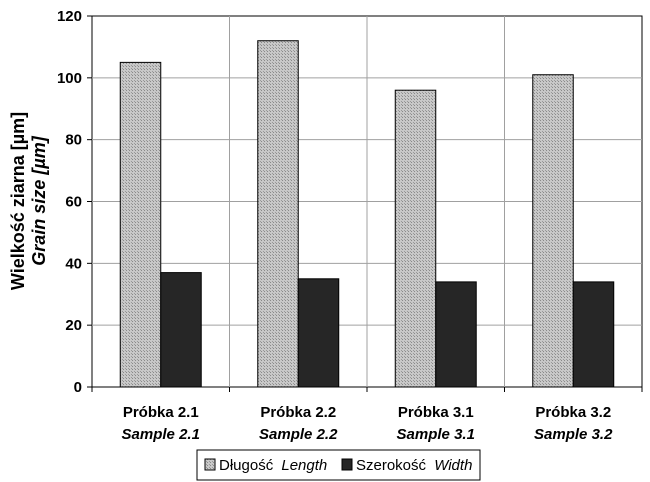  Describe the element at coordinates (436, 434) in the screenshot. I see `x-category-label-en: Sample 3.1` at that location.